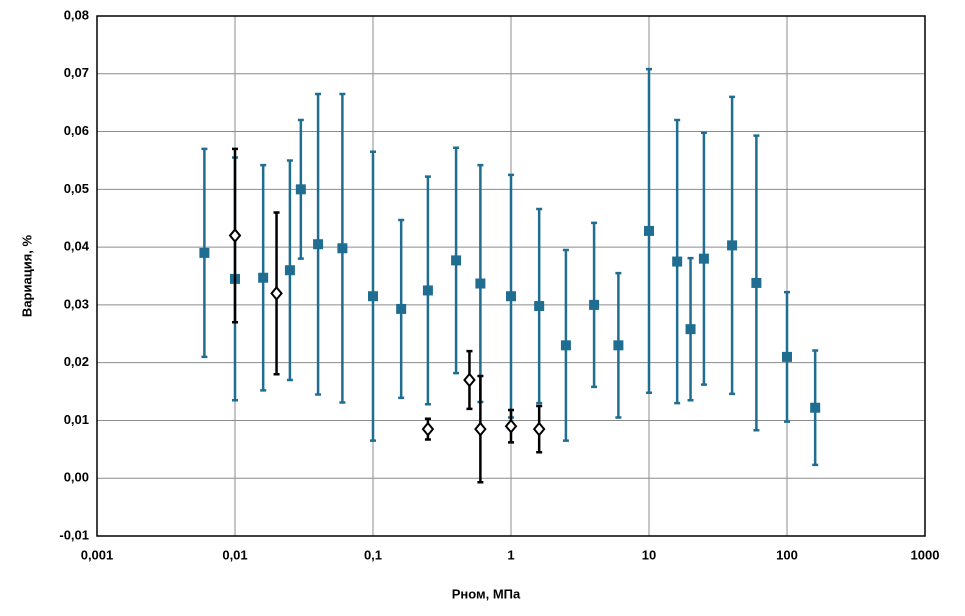  What do you see at coordinates (486, 593) in the screenshot?
I see `x-axis-label: Рном, МПа` at bounding box center [486, 593].